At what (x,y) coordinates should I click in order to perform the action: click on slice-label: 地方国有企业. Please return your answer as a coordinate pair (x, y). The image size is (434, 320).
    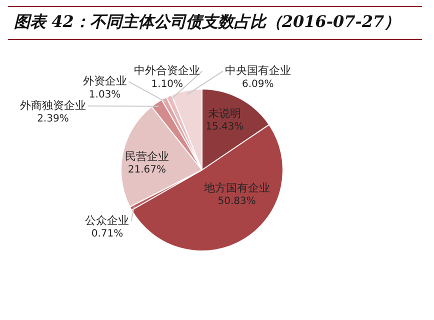
    Looking at the image, I should click on (236, 187).